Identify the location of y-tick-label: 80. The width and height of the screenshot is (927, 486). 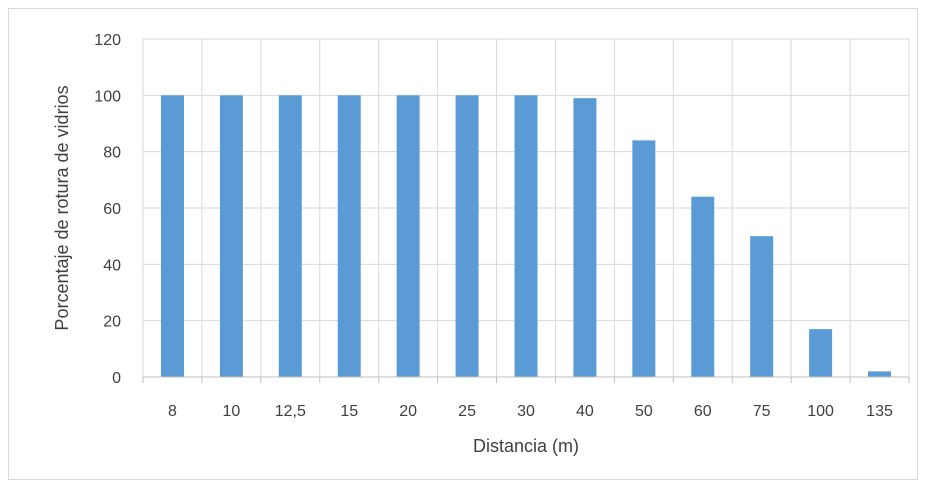
(112, 153).